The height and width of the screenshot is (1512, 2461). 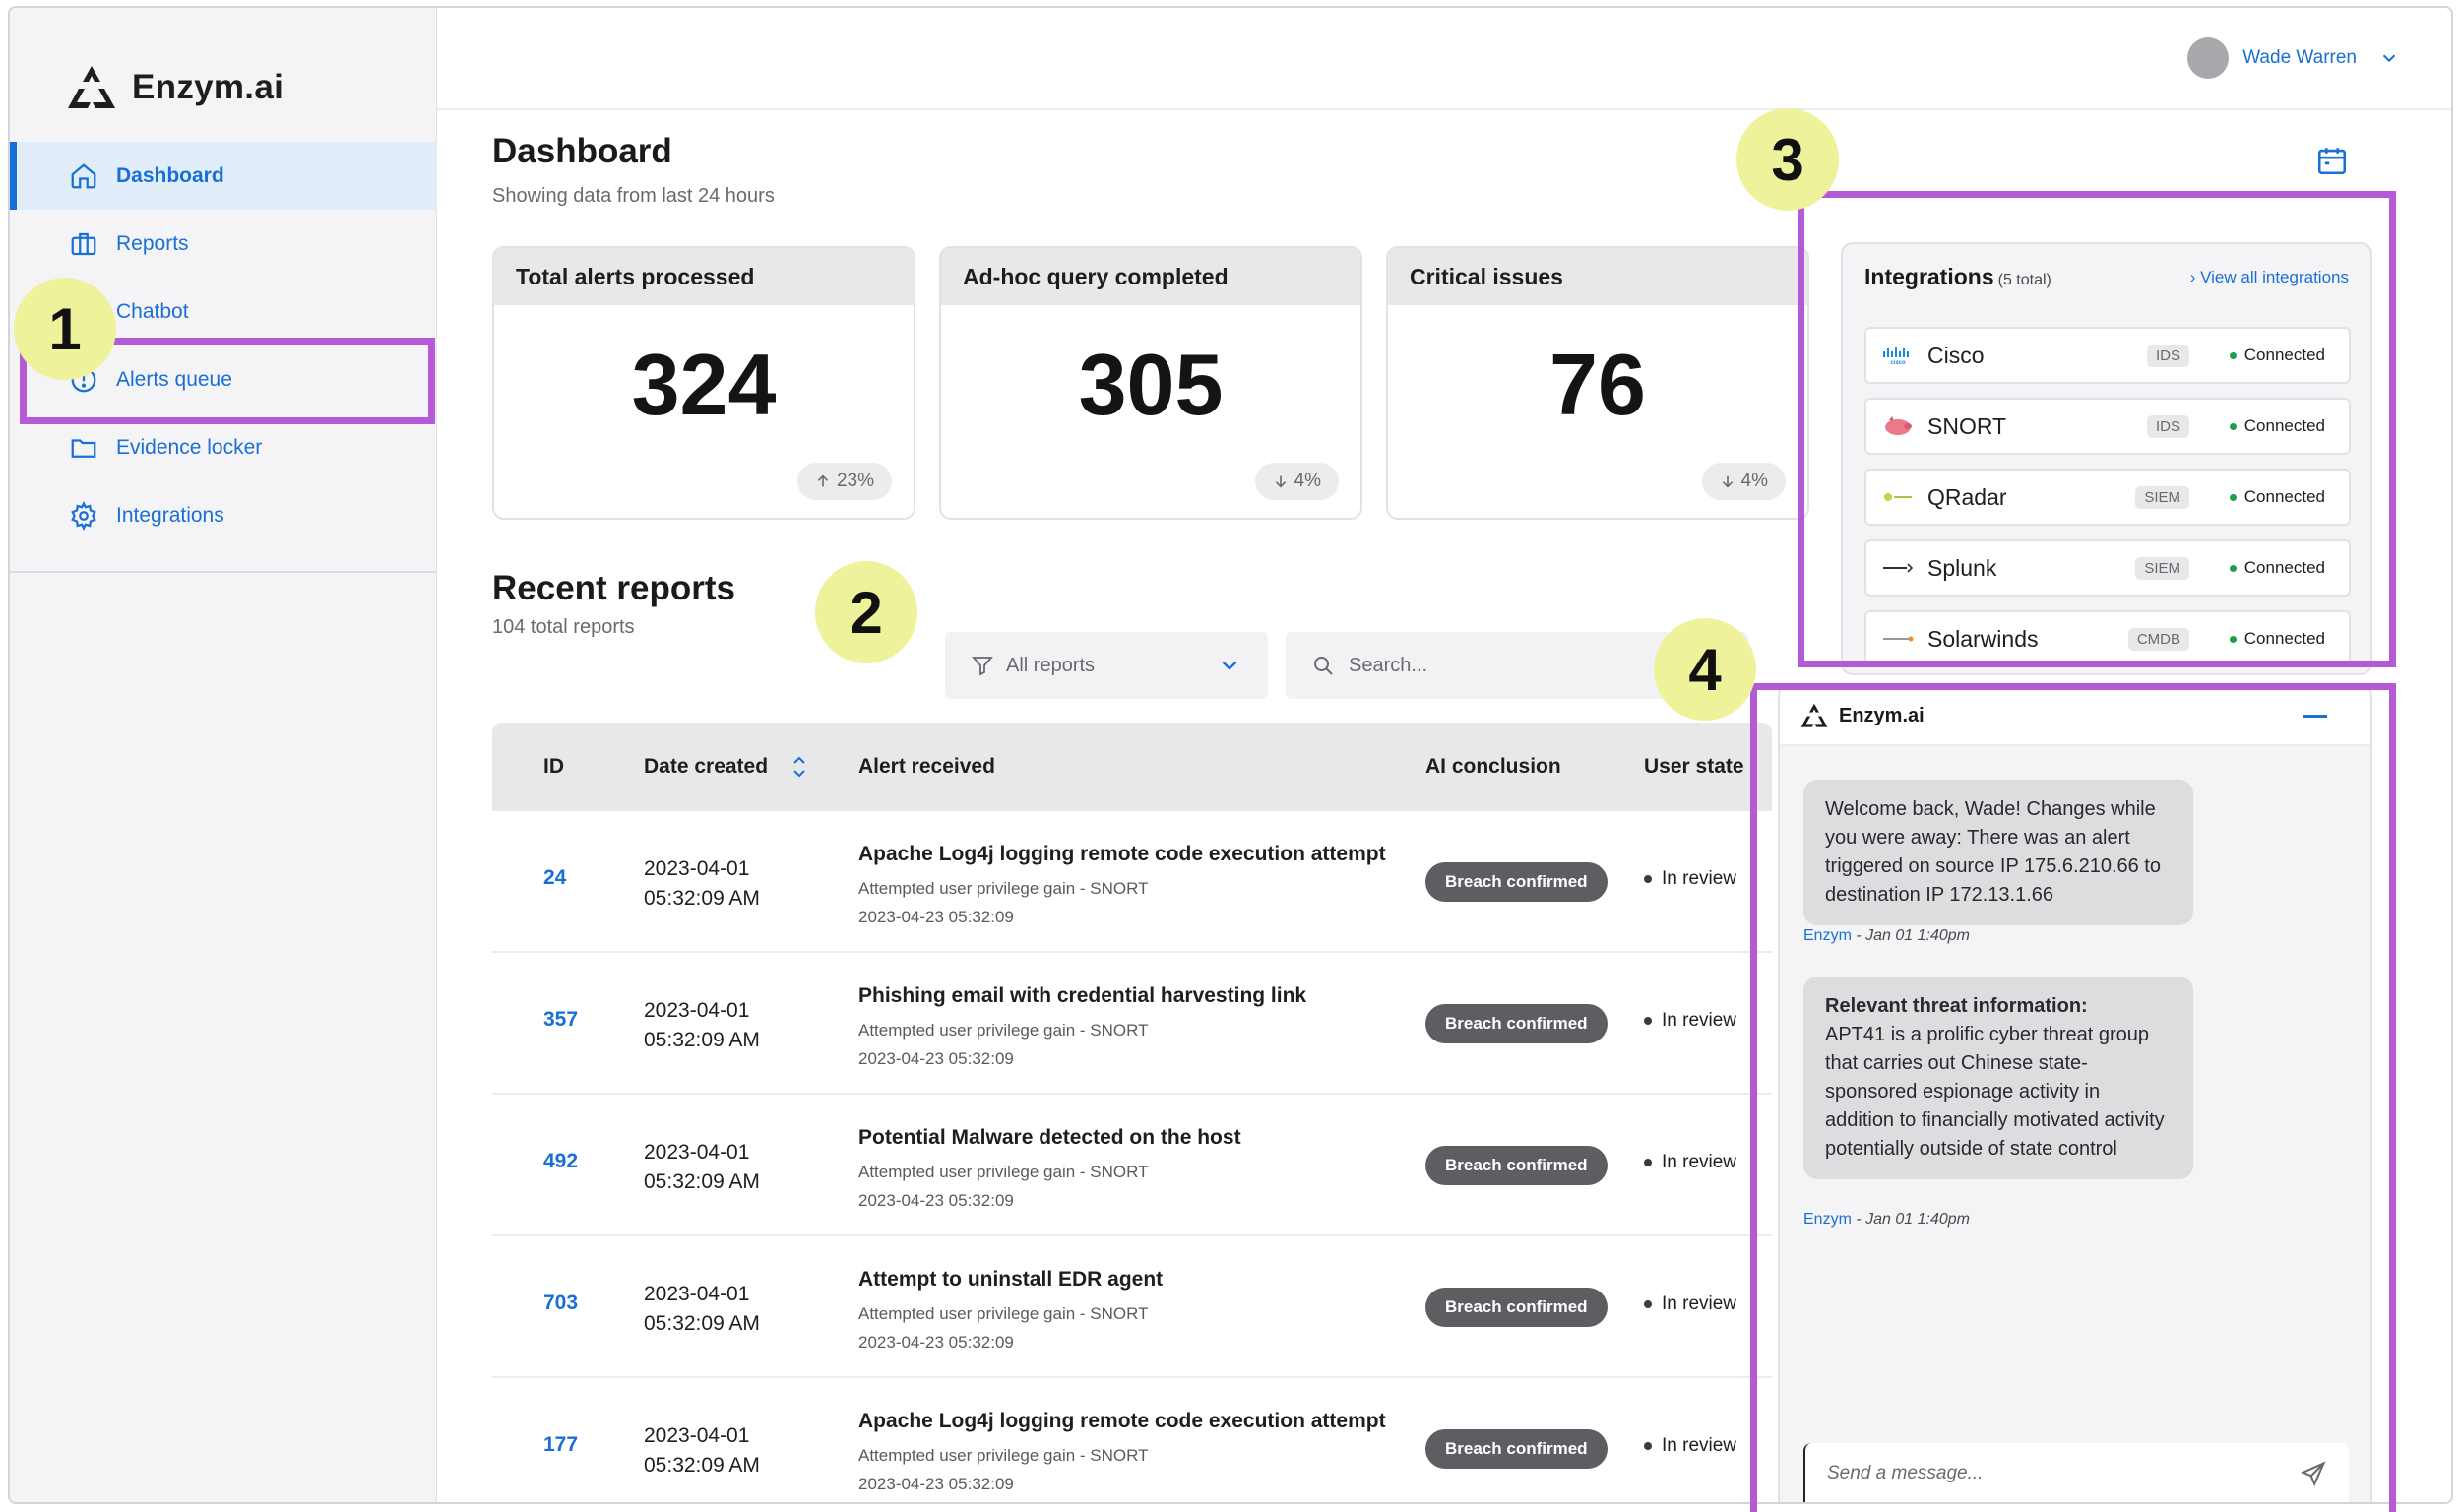 I want to click on svg-text: cisco, so click(x=1898, y=362).